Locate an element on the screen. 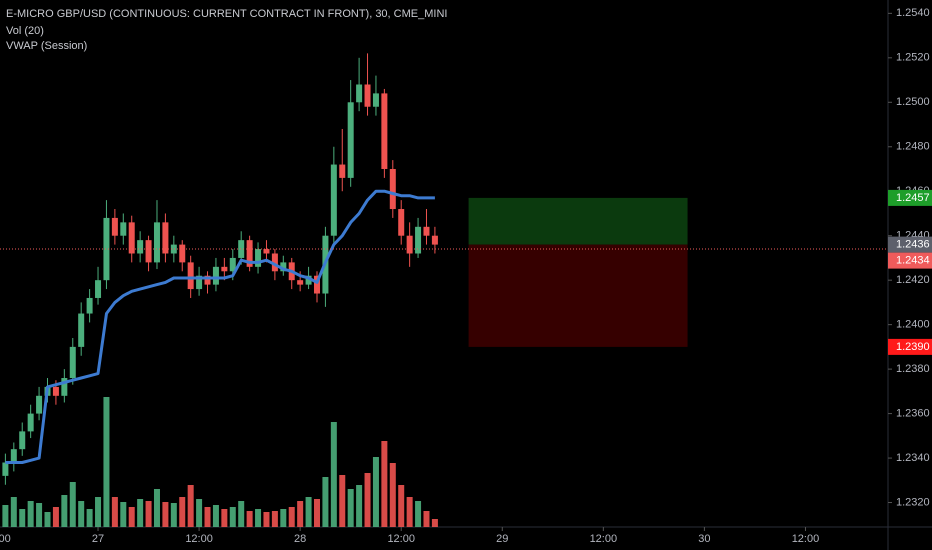 The width and height of the screenshot is (932, 550). position-profit-zone is located at coordinates (578, 221).